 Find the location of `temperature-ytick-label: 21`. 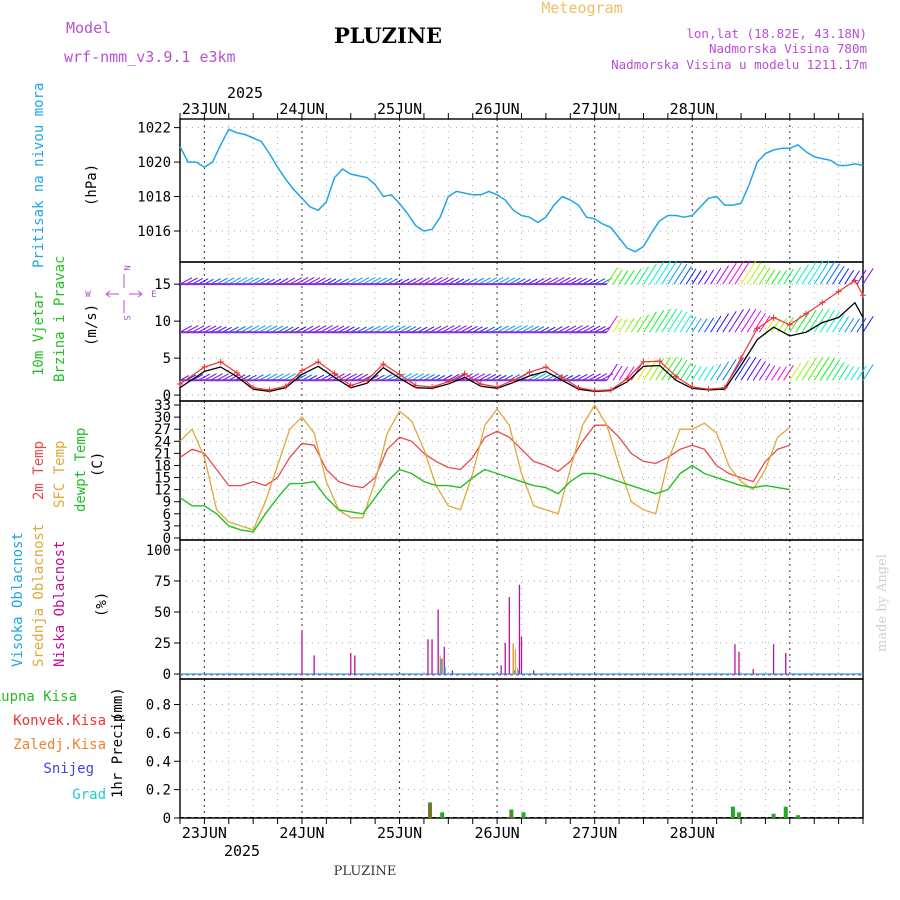

temperature-ytick-label: 21 is located at coordinates (162, 454).